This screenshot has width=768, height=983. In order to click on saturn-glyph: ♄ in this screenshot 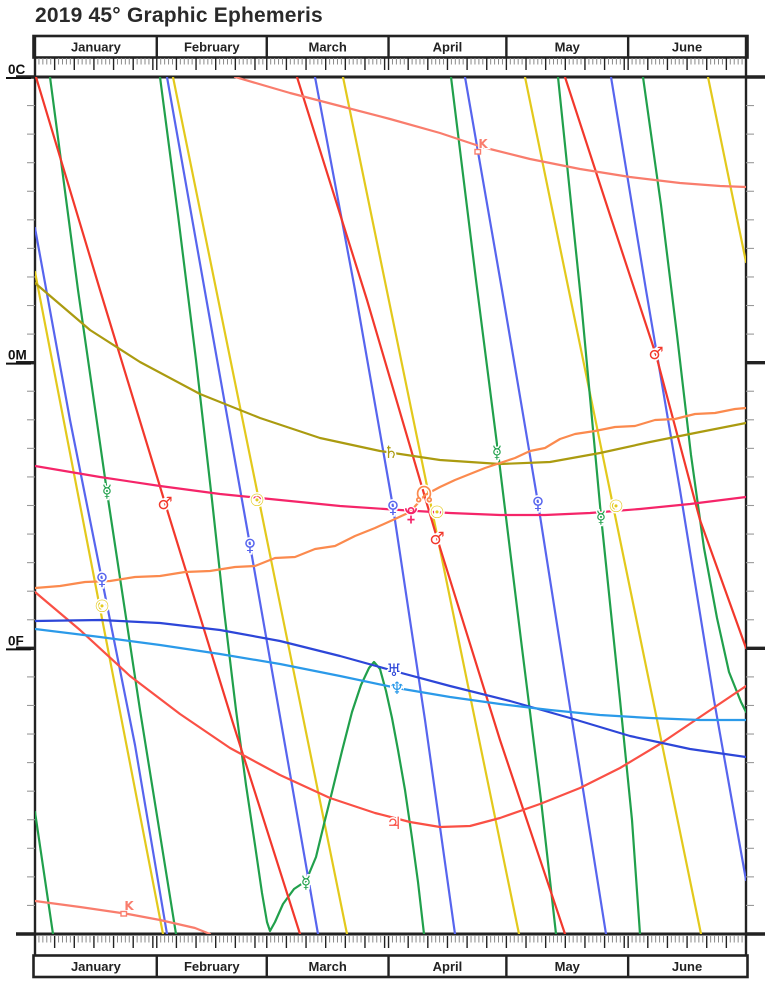, I will do `click(391, 453)`.